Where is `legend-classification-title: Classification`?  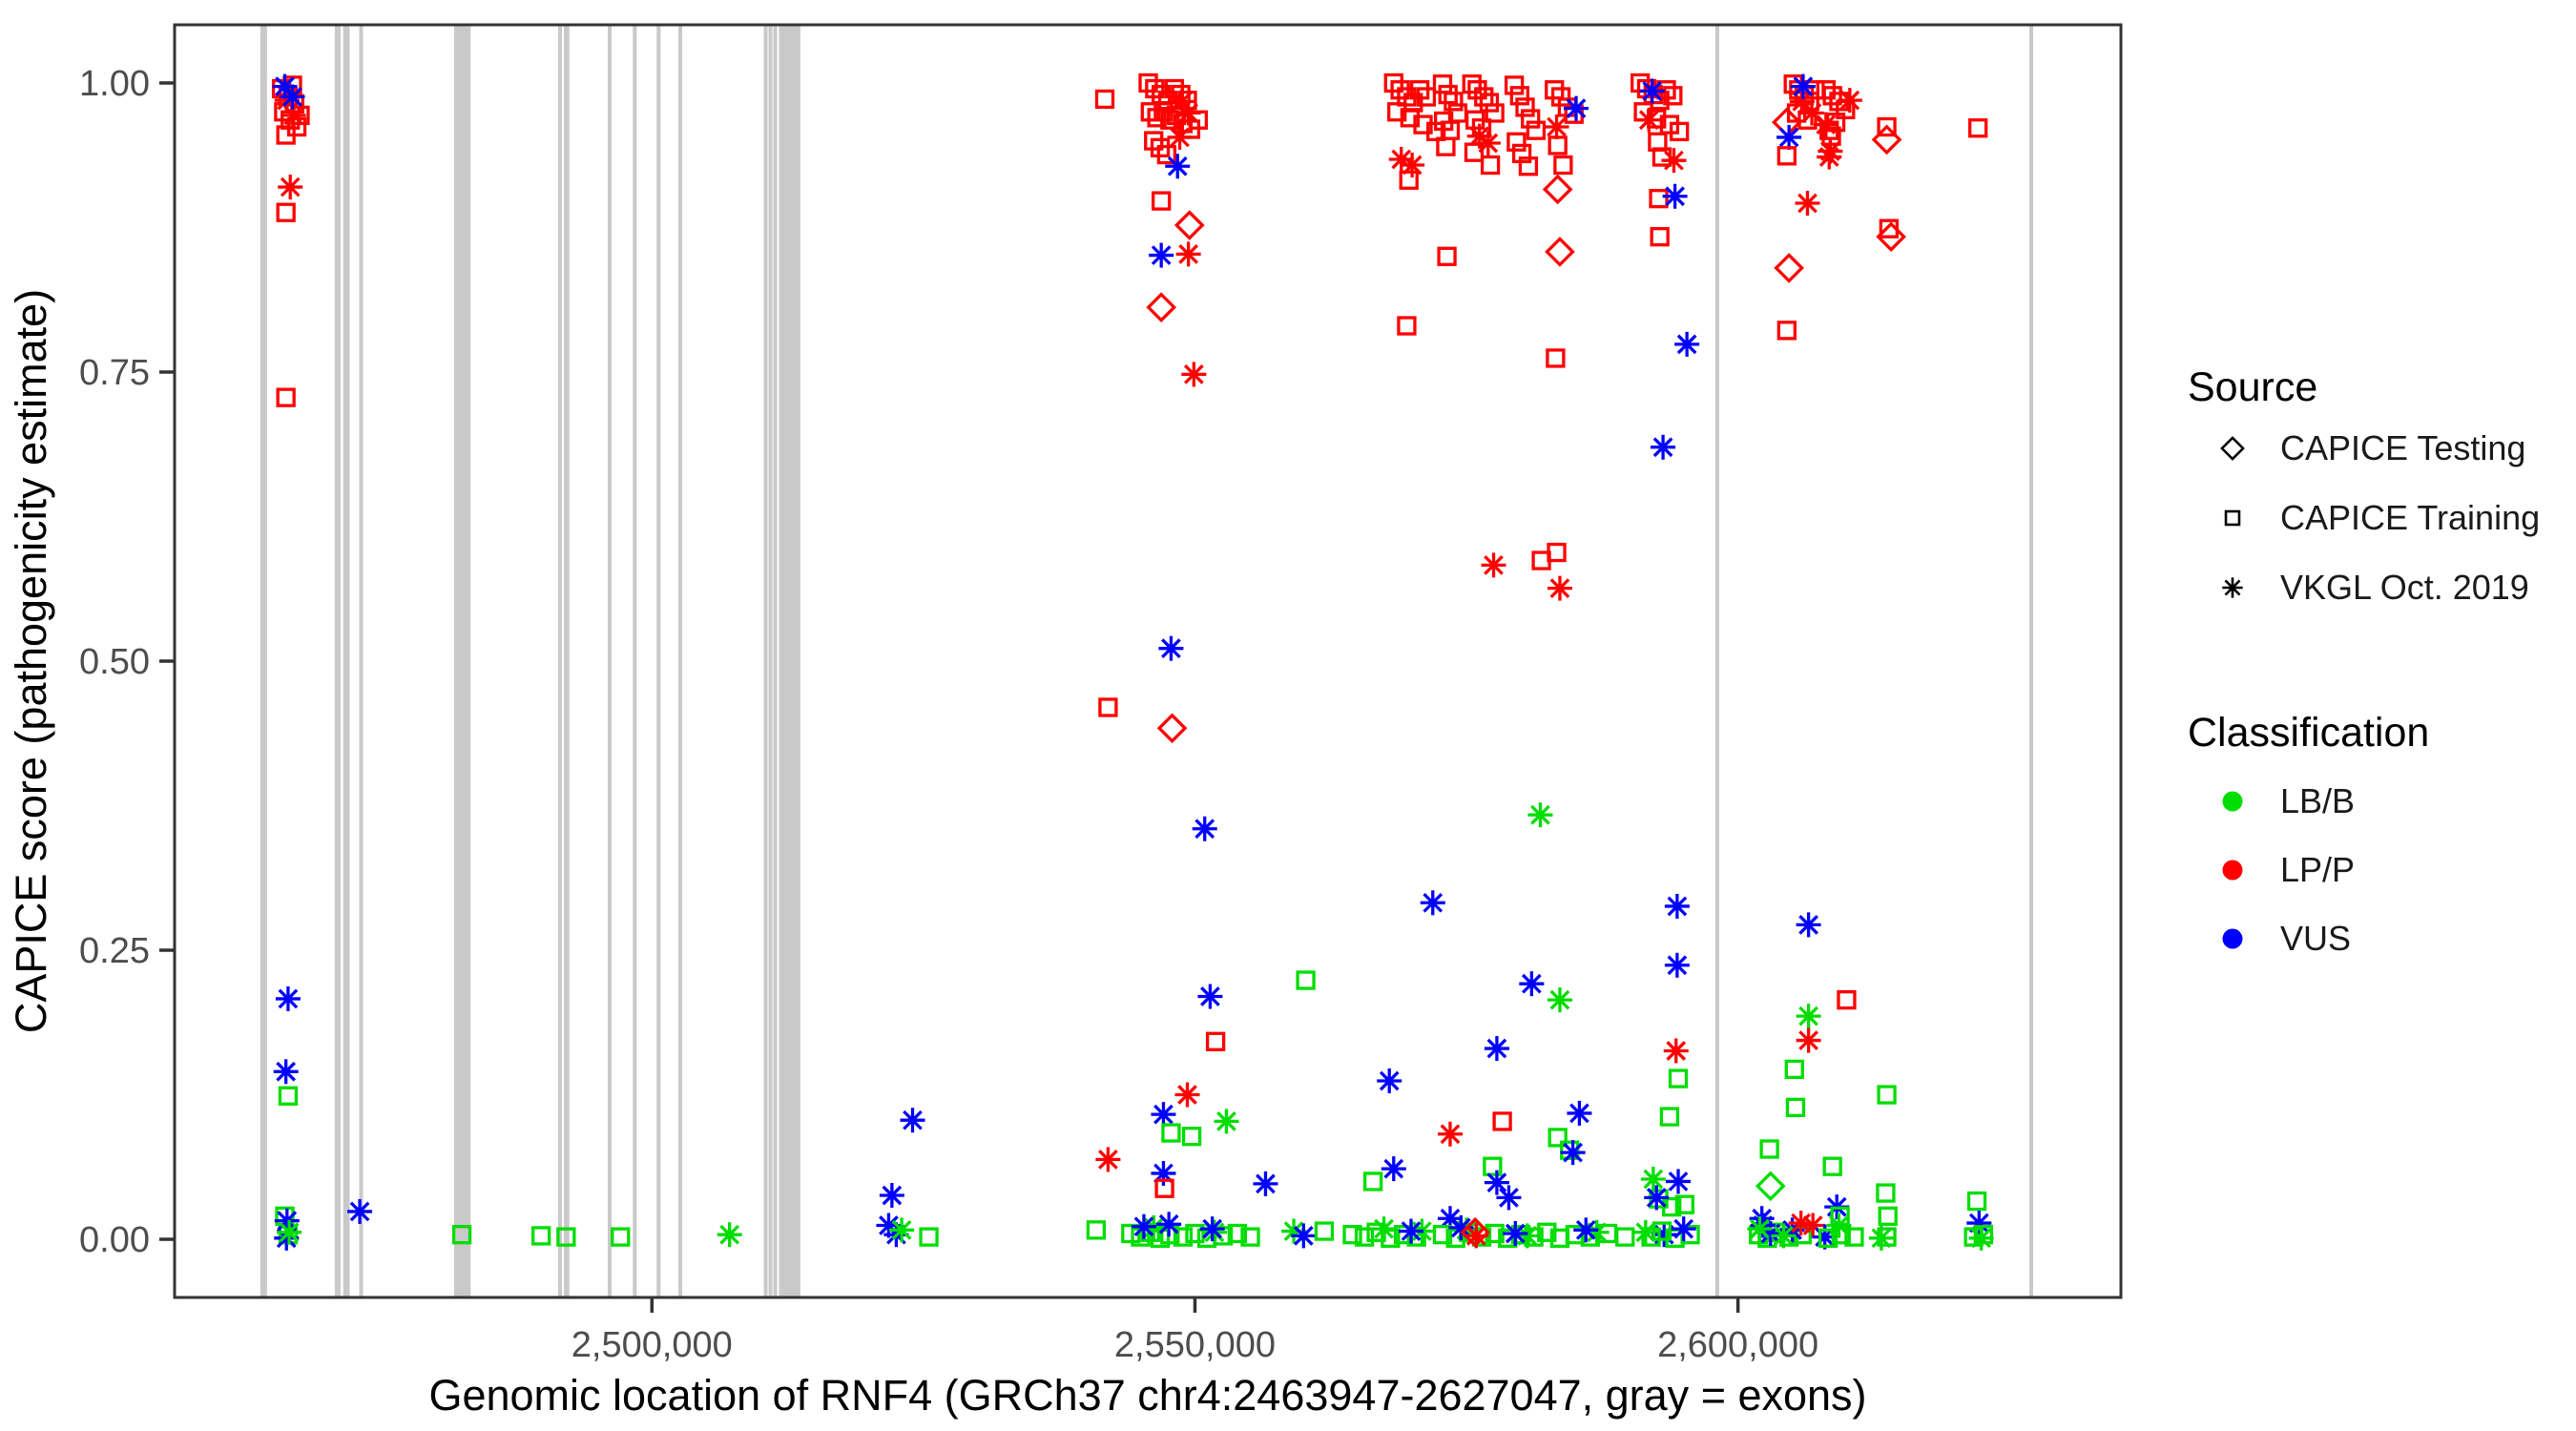 legend-classification-title: Classification is located at coordinates (2308, 733).